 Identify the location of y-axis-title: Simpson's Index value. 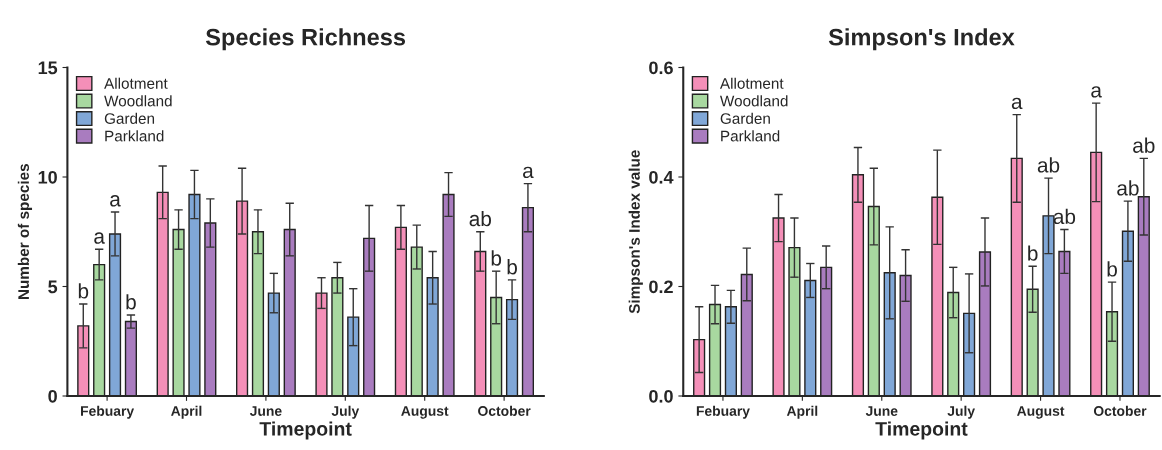
(635, 232).